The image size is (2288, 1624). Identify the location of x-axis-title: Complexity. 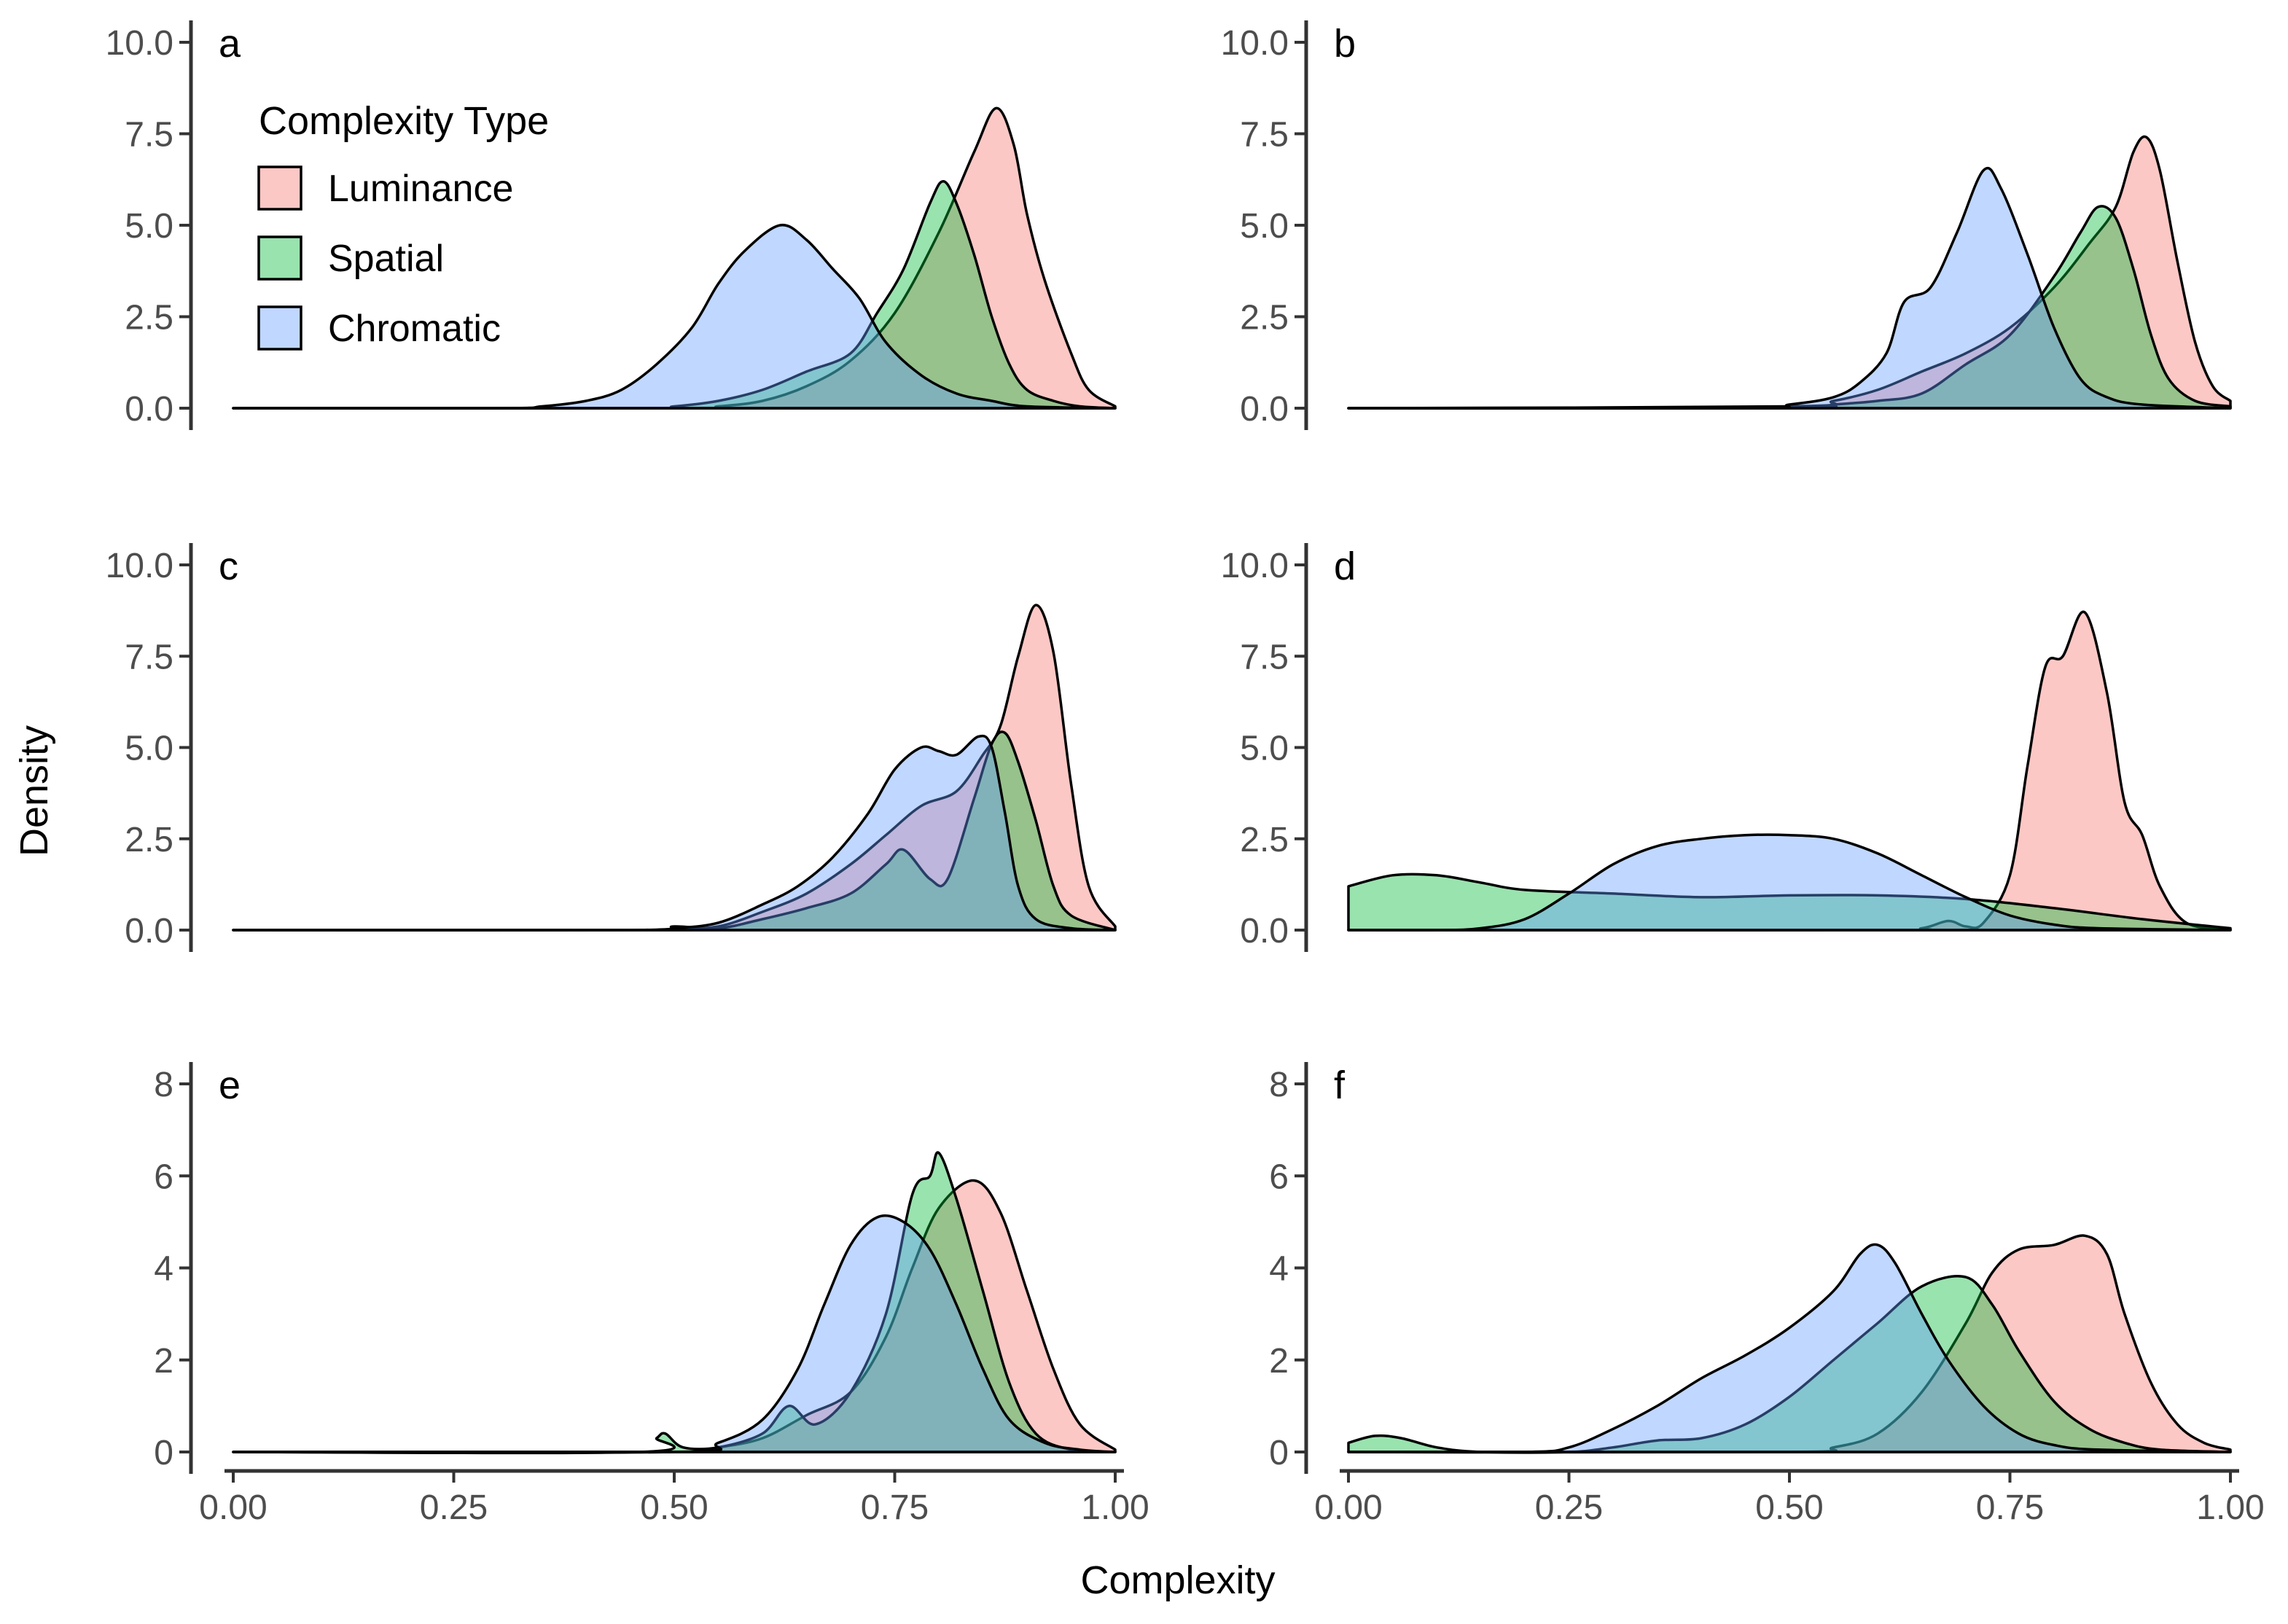
(1177, 1580).